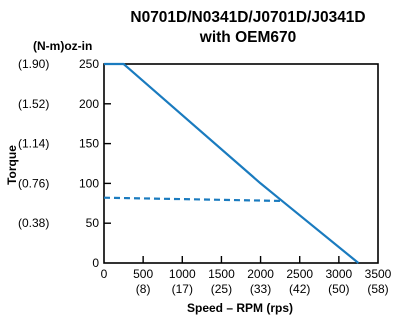 The height and width of the screenshot is (320, 400). I want to click on y-tick-label: 150, so click(89, 144).